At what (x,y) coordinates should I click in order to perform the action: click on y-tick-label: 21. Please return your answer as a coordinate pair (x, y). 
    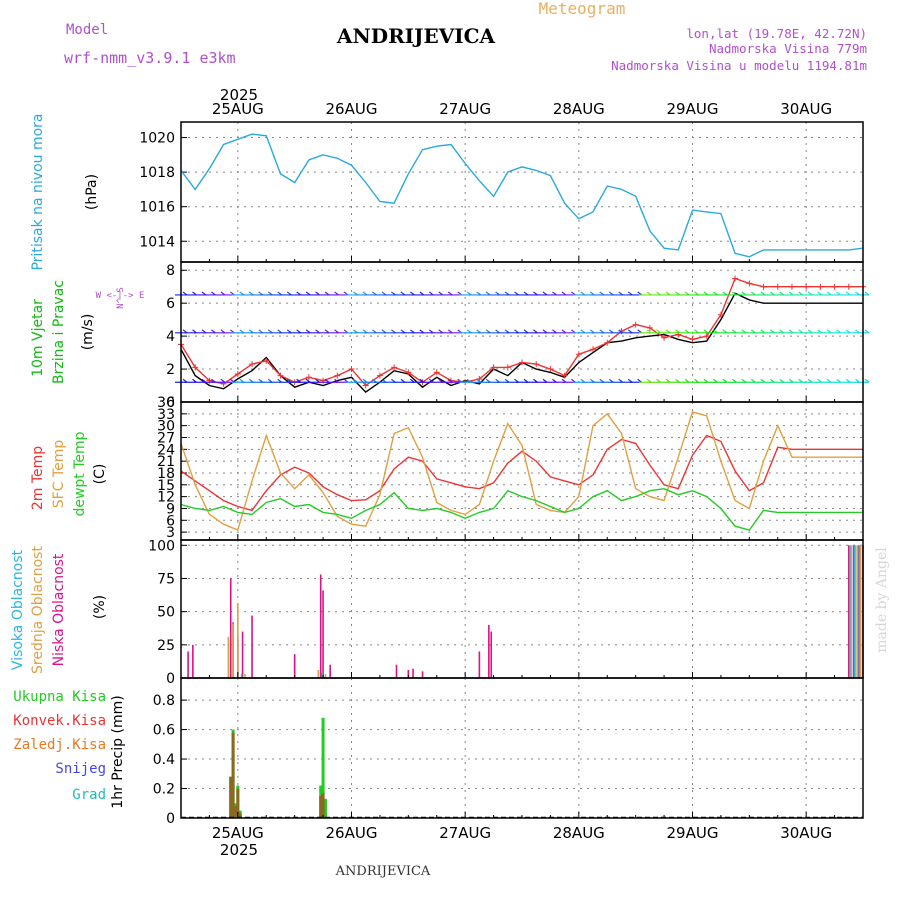
    Looking at the image, I should click on (166, 462).